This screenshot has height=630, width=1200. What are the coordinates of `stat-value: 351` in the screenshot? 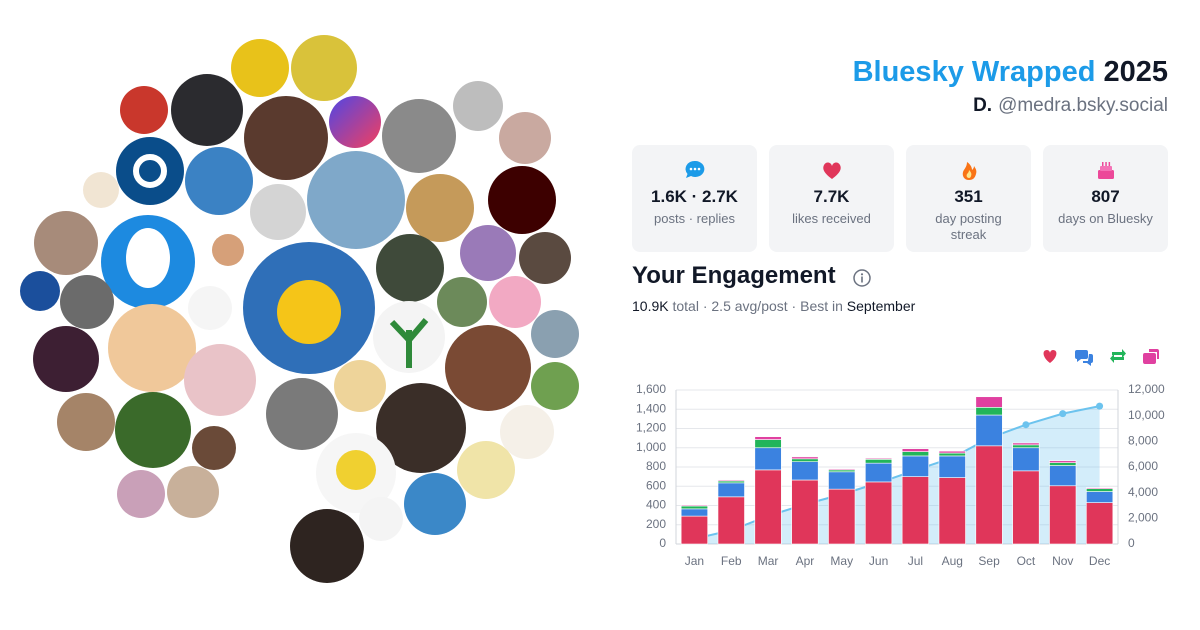 It's located at (968, 196).